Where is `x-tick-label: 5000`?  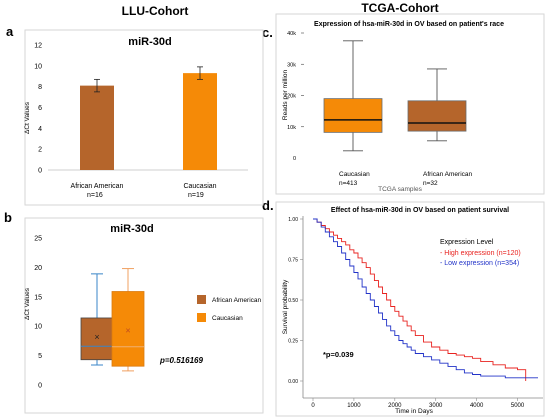 x-tick-label: 5000 is located at coordinates (518, 406).